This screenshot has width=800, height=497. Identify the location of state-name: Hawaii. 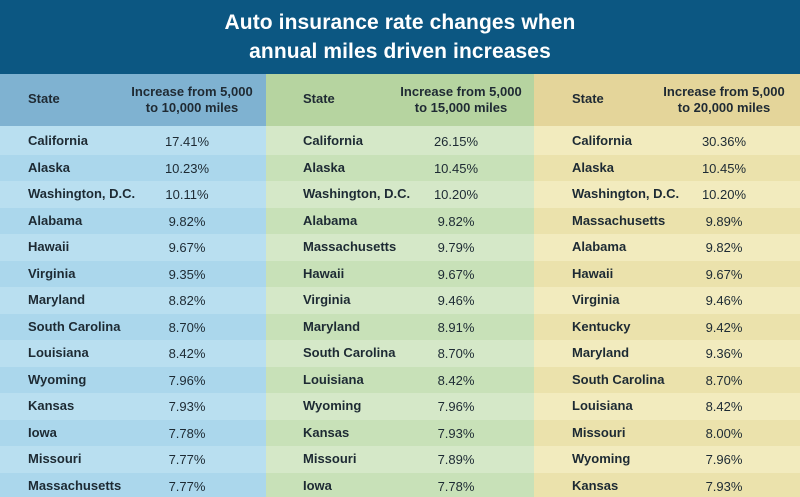
(49, 246).